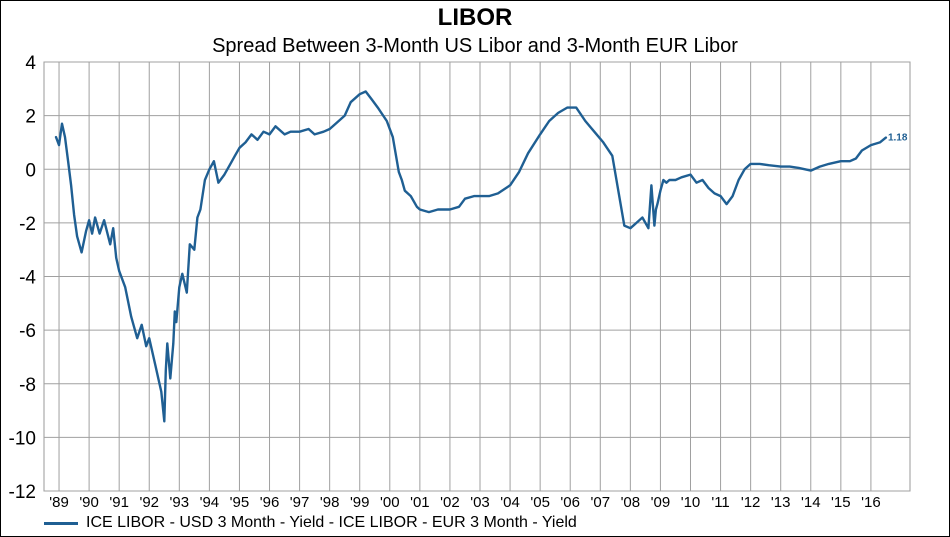  Describe the element at coordinates (540, 502) in the screenshot. I see `x-tick-label: '05` at that location.